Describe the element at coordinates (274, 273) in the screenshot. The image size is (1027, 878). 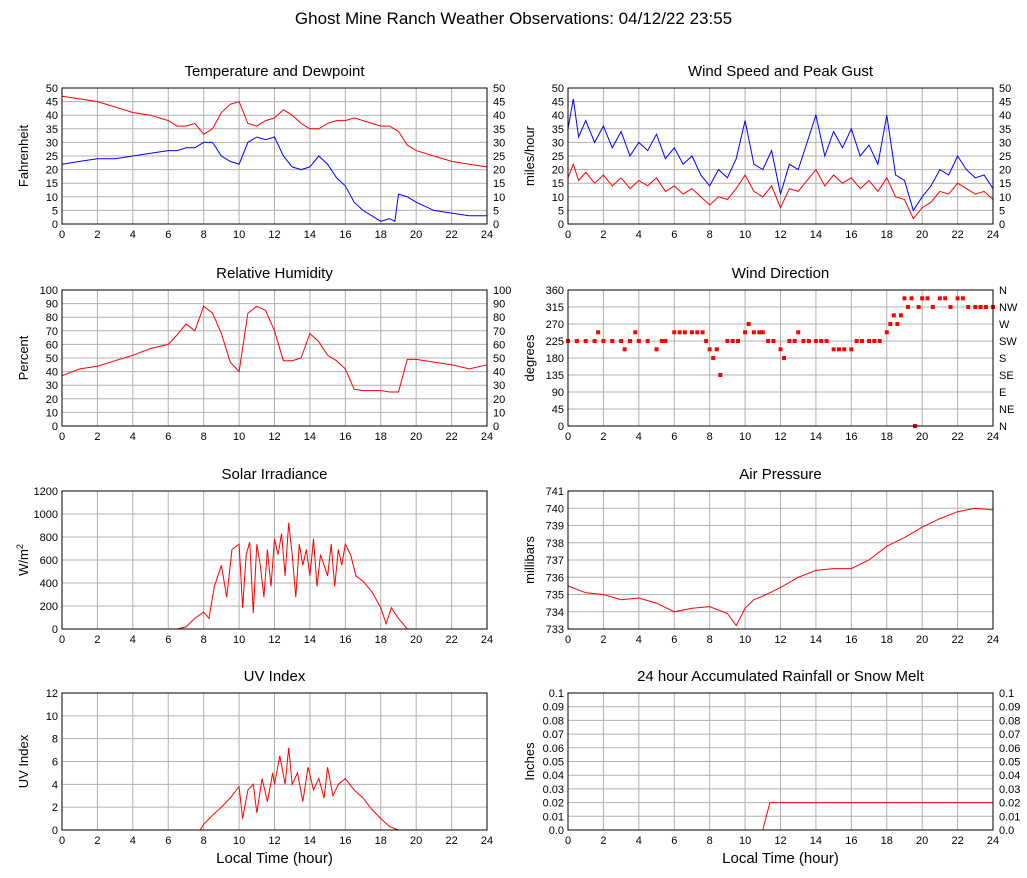
I see `chart-title: Relative Humidity` at that location.